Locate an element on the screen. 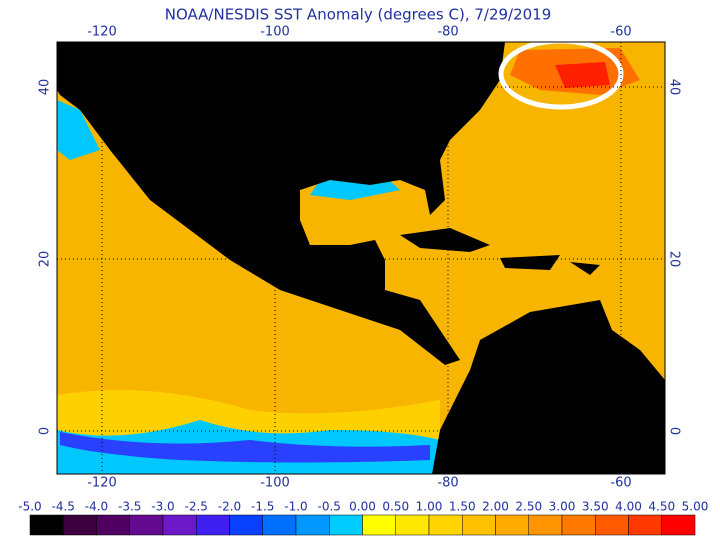 The height and width of the screenshot is (540, 720). colorbar-label: 4.00 is located at coordinates (628, 507).